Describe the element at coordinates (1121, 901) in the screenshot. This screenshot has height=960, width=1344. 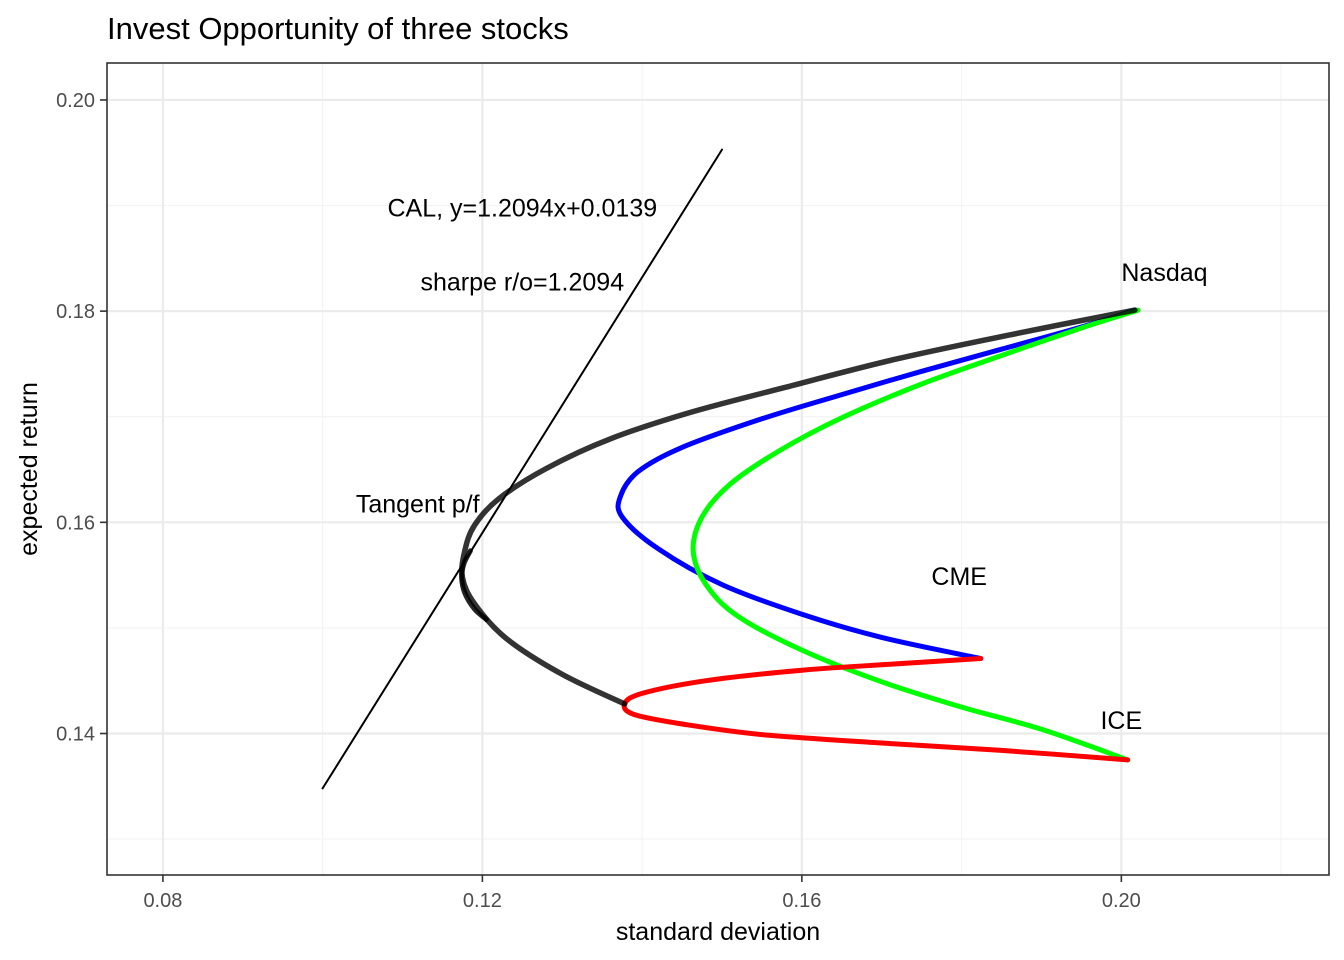
I see `x-tick-label: 0.20` at that location.